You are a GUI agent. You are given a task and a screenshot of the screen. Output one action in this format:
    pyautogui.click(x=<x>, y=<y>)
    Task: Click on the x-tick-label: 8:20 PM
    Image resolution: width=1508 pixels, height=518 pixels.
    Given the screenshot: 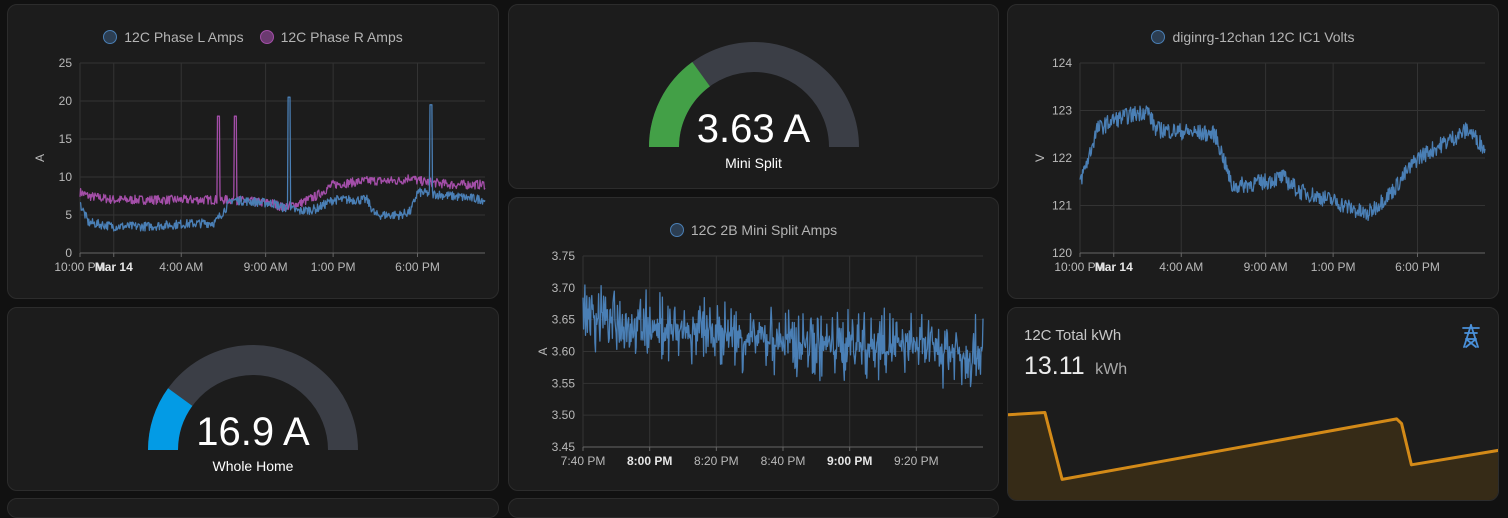 What is the action you would take?
    pyautogui.click(x=716, y=461)
    